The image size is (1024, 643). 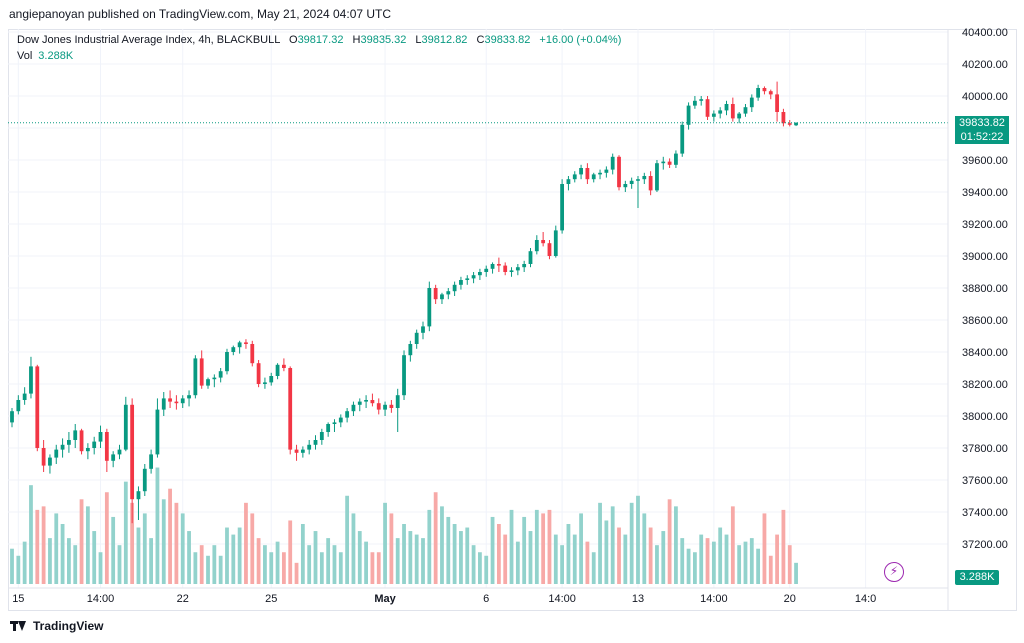 I want to click on last-price-value: 39833.82, so click(x=982, y=122).